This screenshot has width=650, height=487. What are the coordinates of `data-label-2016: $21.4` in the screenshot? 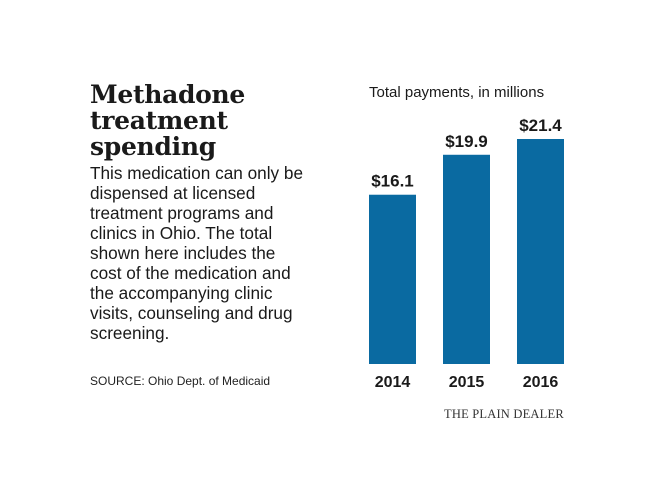 It's located at (540, 125).